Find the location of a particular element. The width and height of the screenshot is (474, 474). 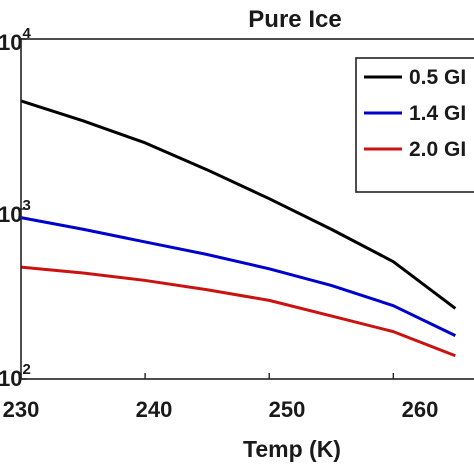

y-tick-label-2: 10² is located at coordinates (15, 376).